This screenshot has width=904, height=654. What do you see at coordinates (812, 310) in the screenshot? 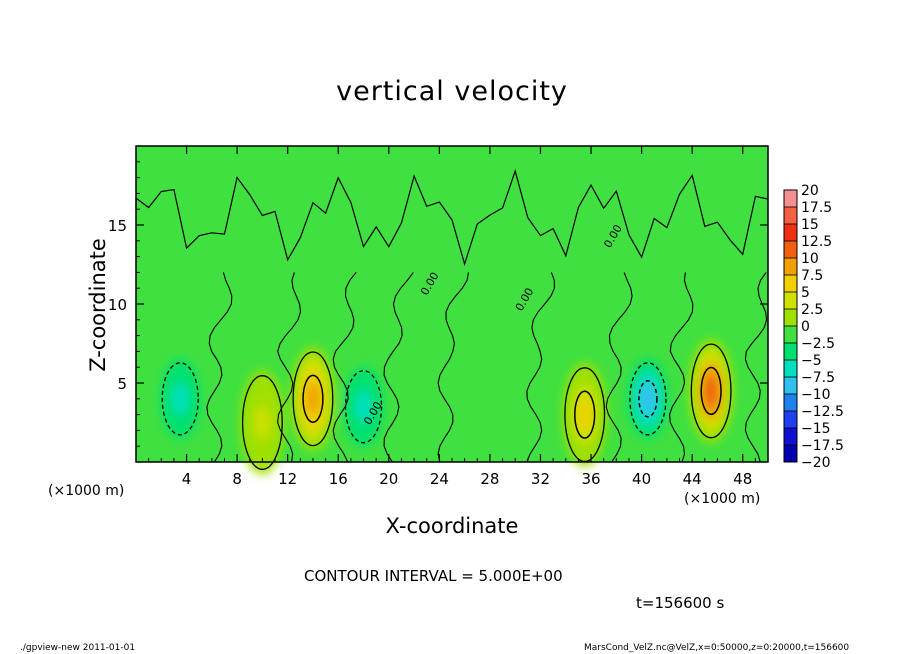
I see `colorbar-label-7: 2.5` at bounding box center [812, 310].